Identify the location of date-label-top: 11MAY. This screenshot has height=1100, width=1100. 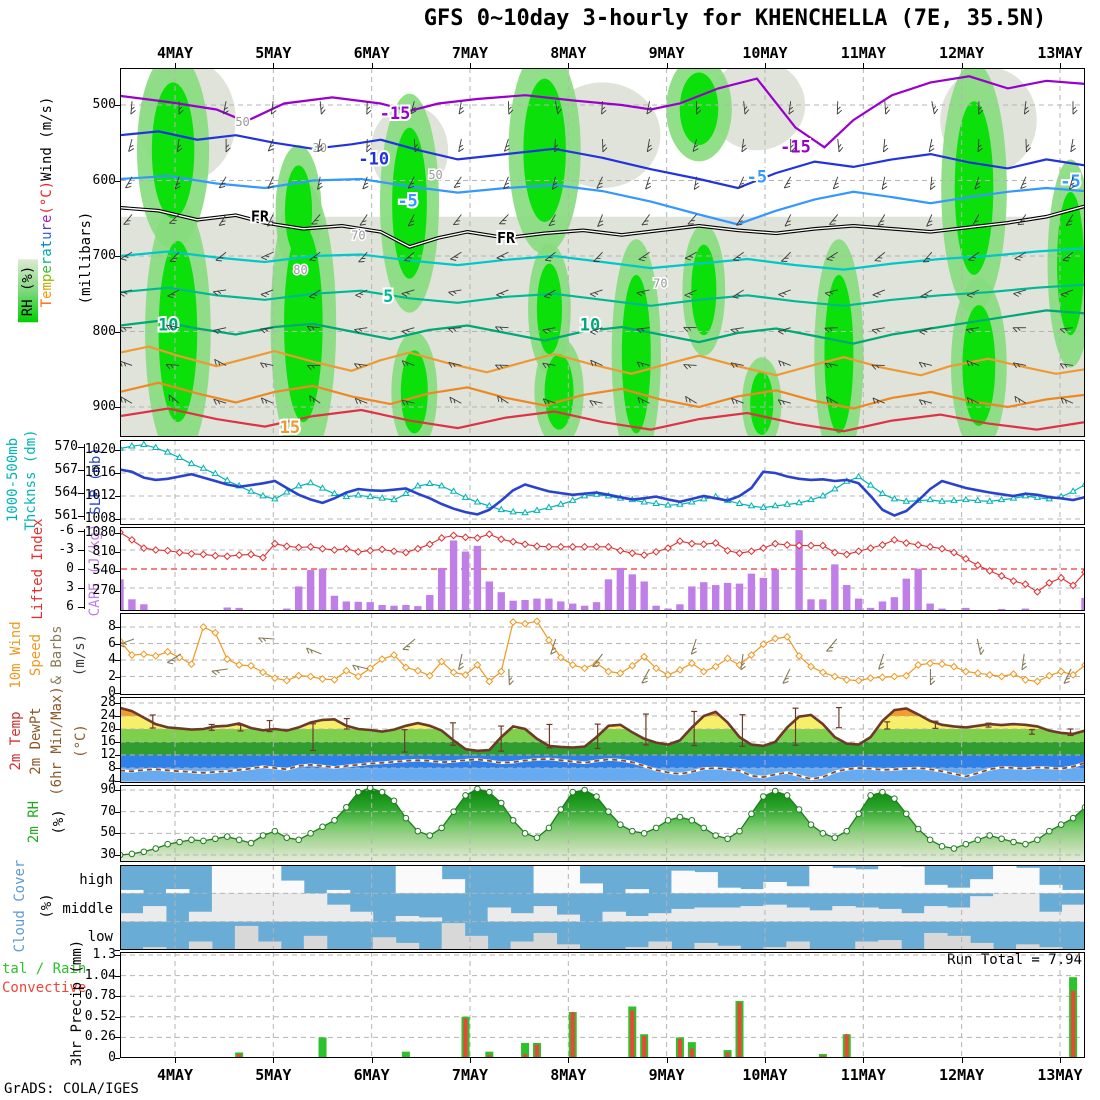
(863, 53).